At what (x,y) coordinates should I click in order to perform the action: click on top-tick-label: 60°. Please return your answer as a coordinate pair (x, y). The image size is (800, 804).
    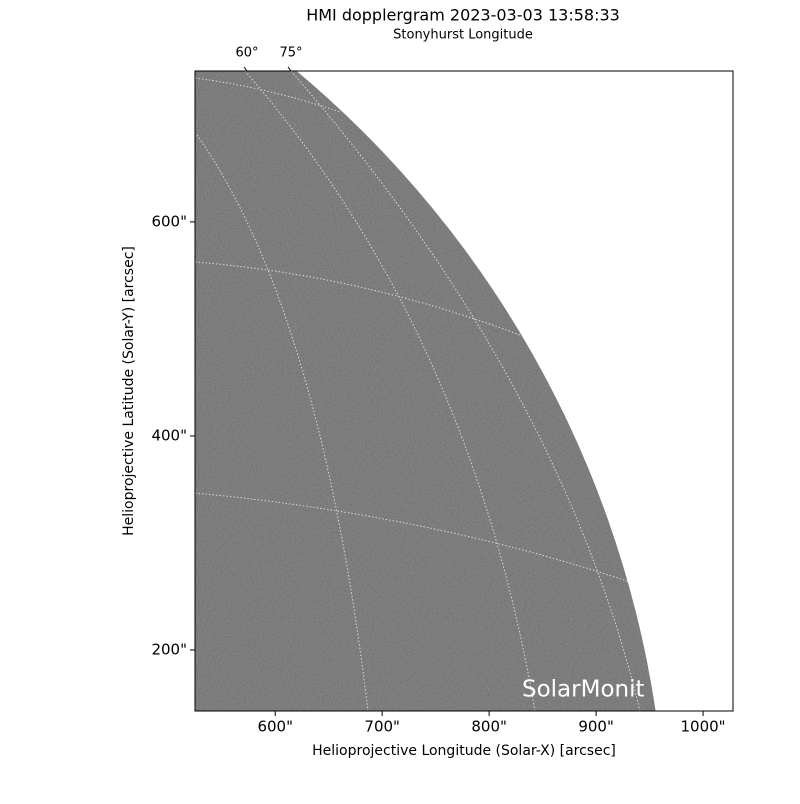
    Looking at the image, I should click on (246, 53).